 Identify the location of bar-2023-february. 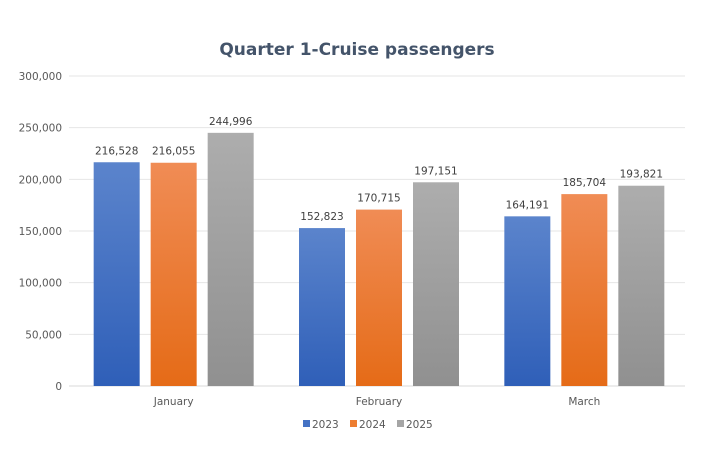
(322, 307).